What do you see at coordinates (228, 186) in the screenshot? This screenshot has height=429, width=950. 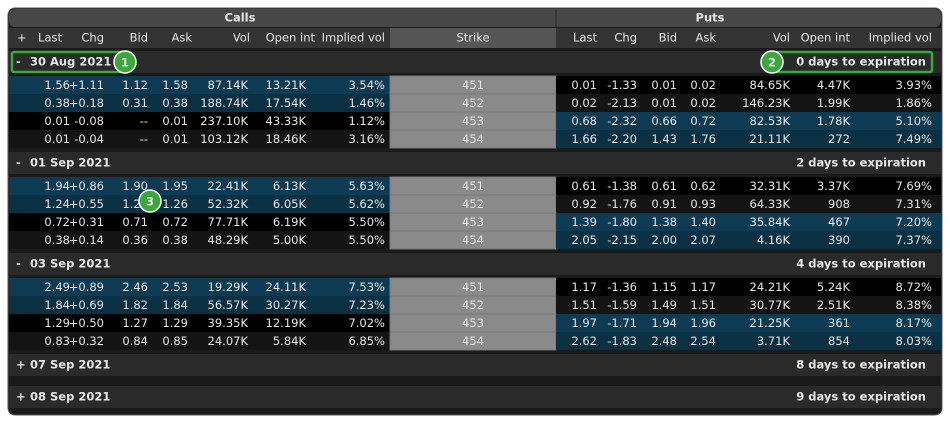 I see `call-cell: 22.41K` at bounding box center [228, 186].